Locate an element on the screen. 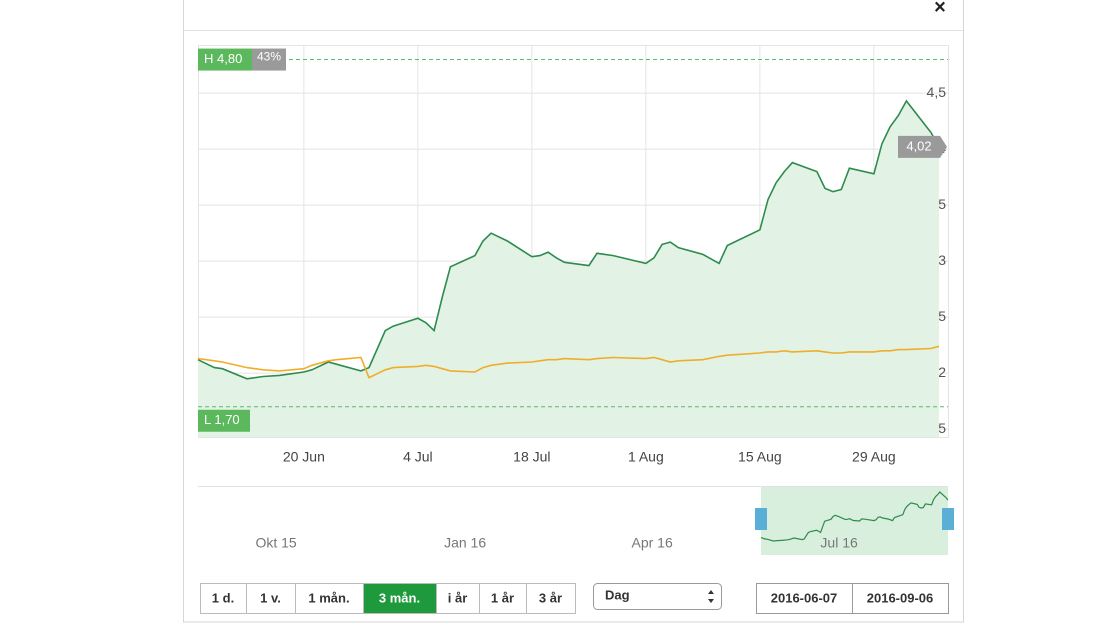  range-button: 1 v. is located at coordinates (271, 598).